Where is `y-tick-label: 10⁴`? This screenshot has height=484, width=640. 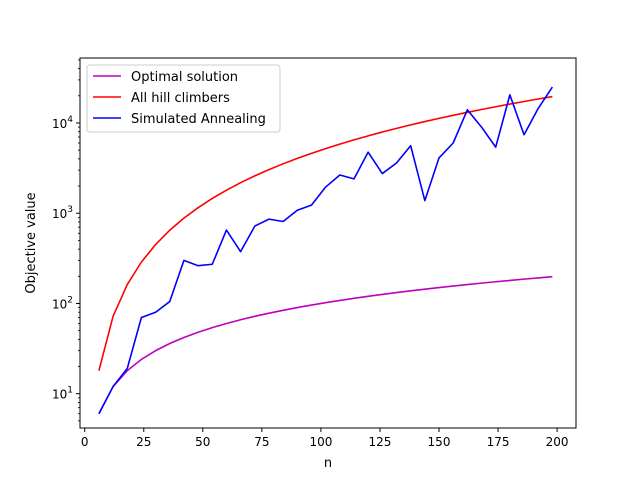
y-tick-label: 10⁴ is located at coordinates (62, 123).